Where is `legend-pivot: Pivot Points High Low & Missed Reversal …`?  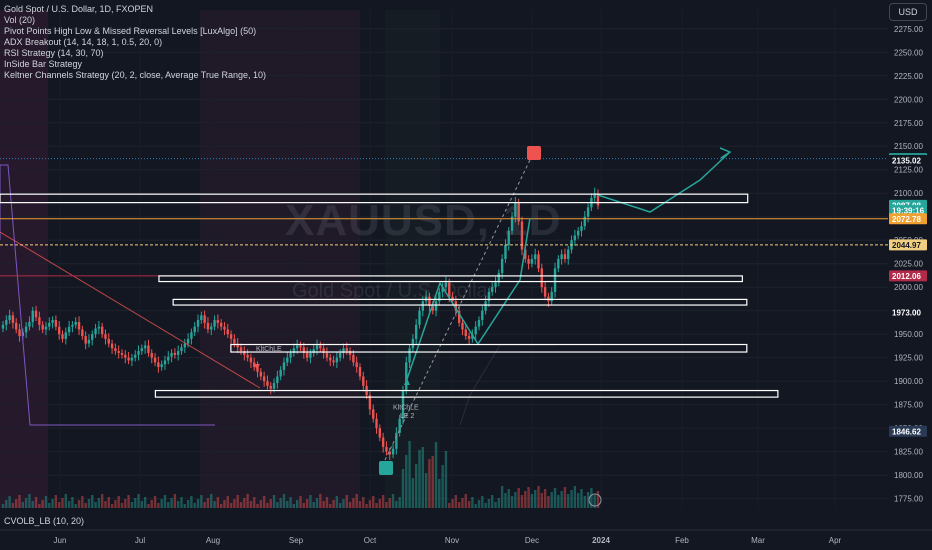
legend-pivot: Pivot Points High Low & Missed Reversal … is located at coordinates (130, 31).